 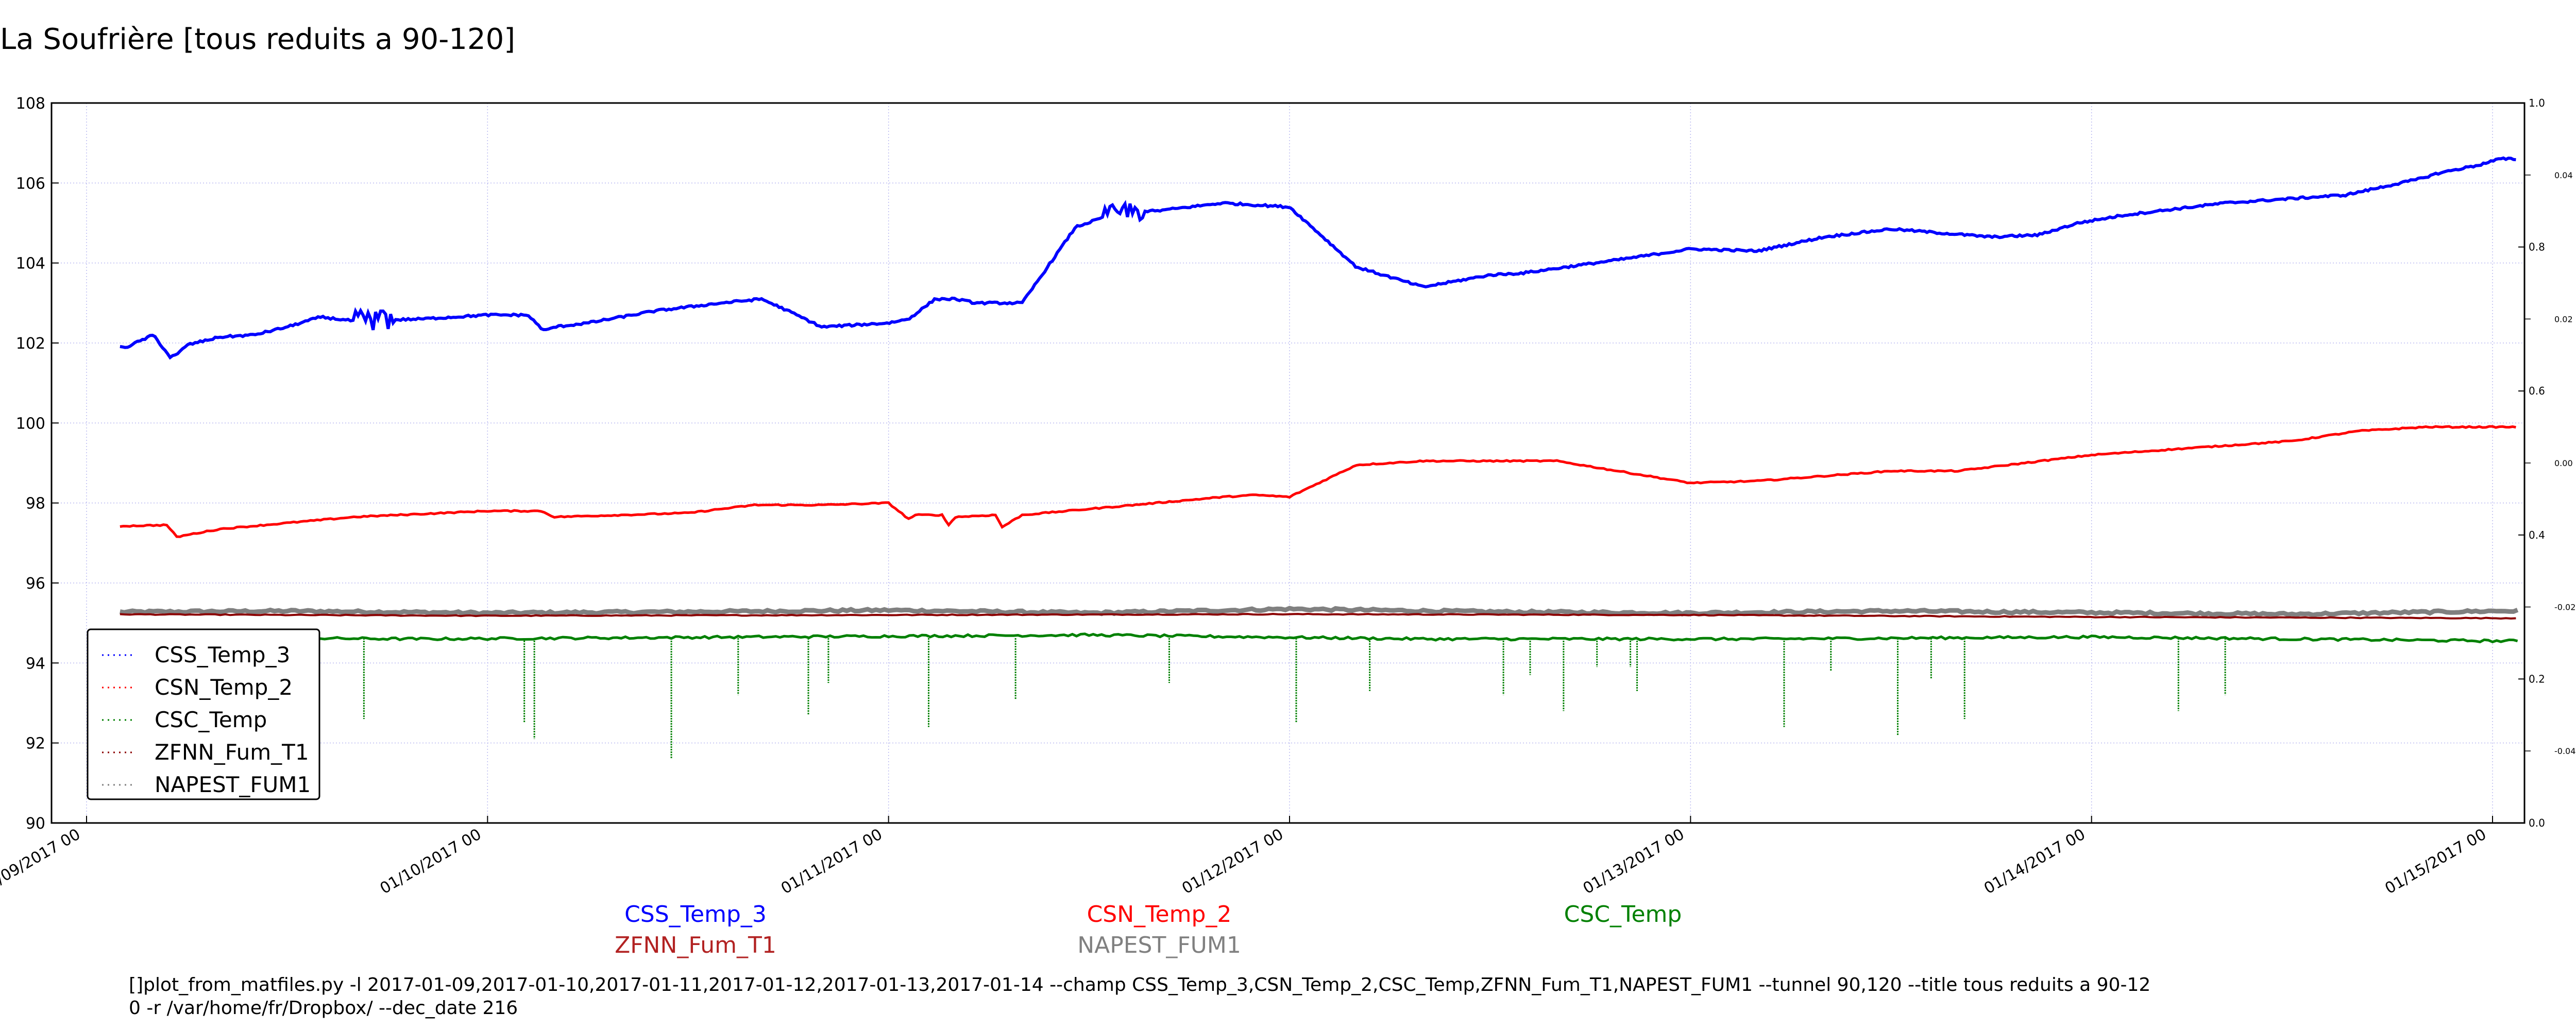 What do you see at coordinates (30, 104) in the screenshot?
I see `y-tick-label: 108` at bounding box center [30, 104].